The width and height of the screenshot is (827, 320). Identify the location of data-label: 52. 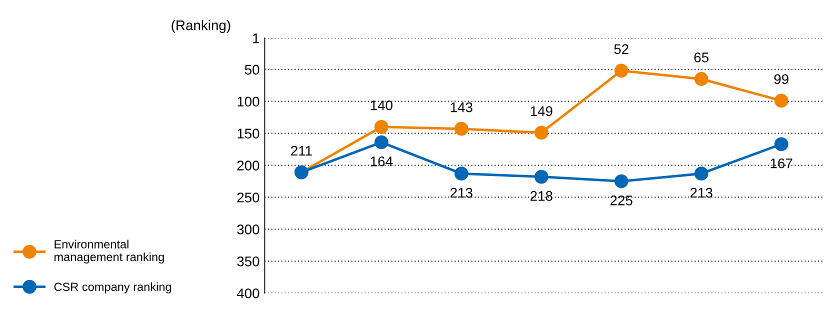
(621, 49).